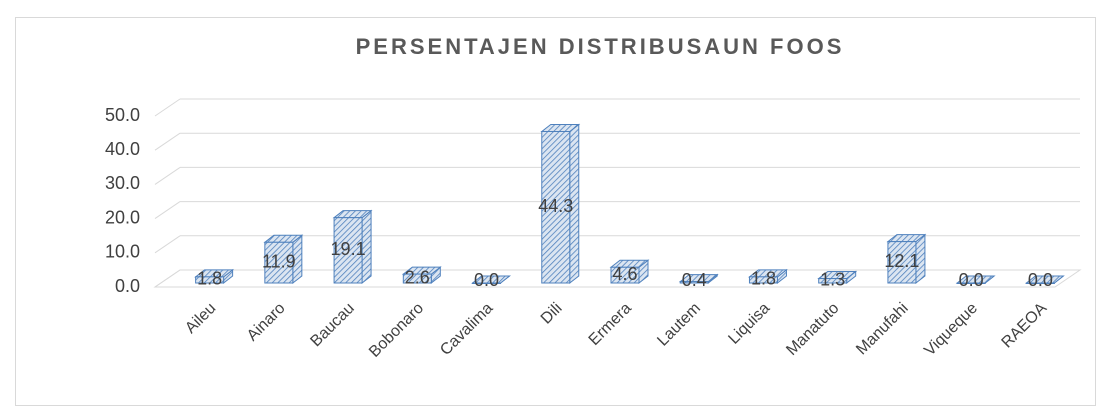 The width and height of the screenshot is (1113, 407). I want to click on value-label: 0.4, so click(694, 280).